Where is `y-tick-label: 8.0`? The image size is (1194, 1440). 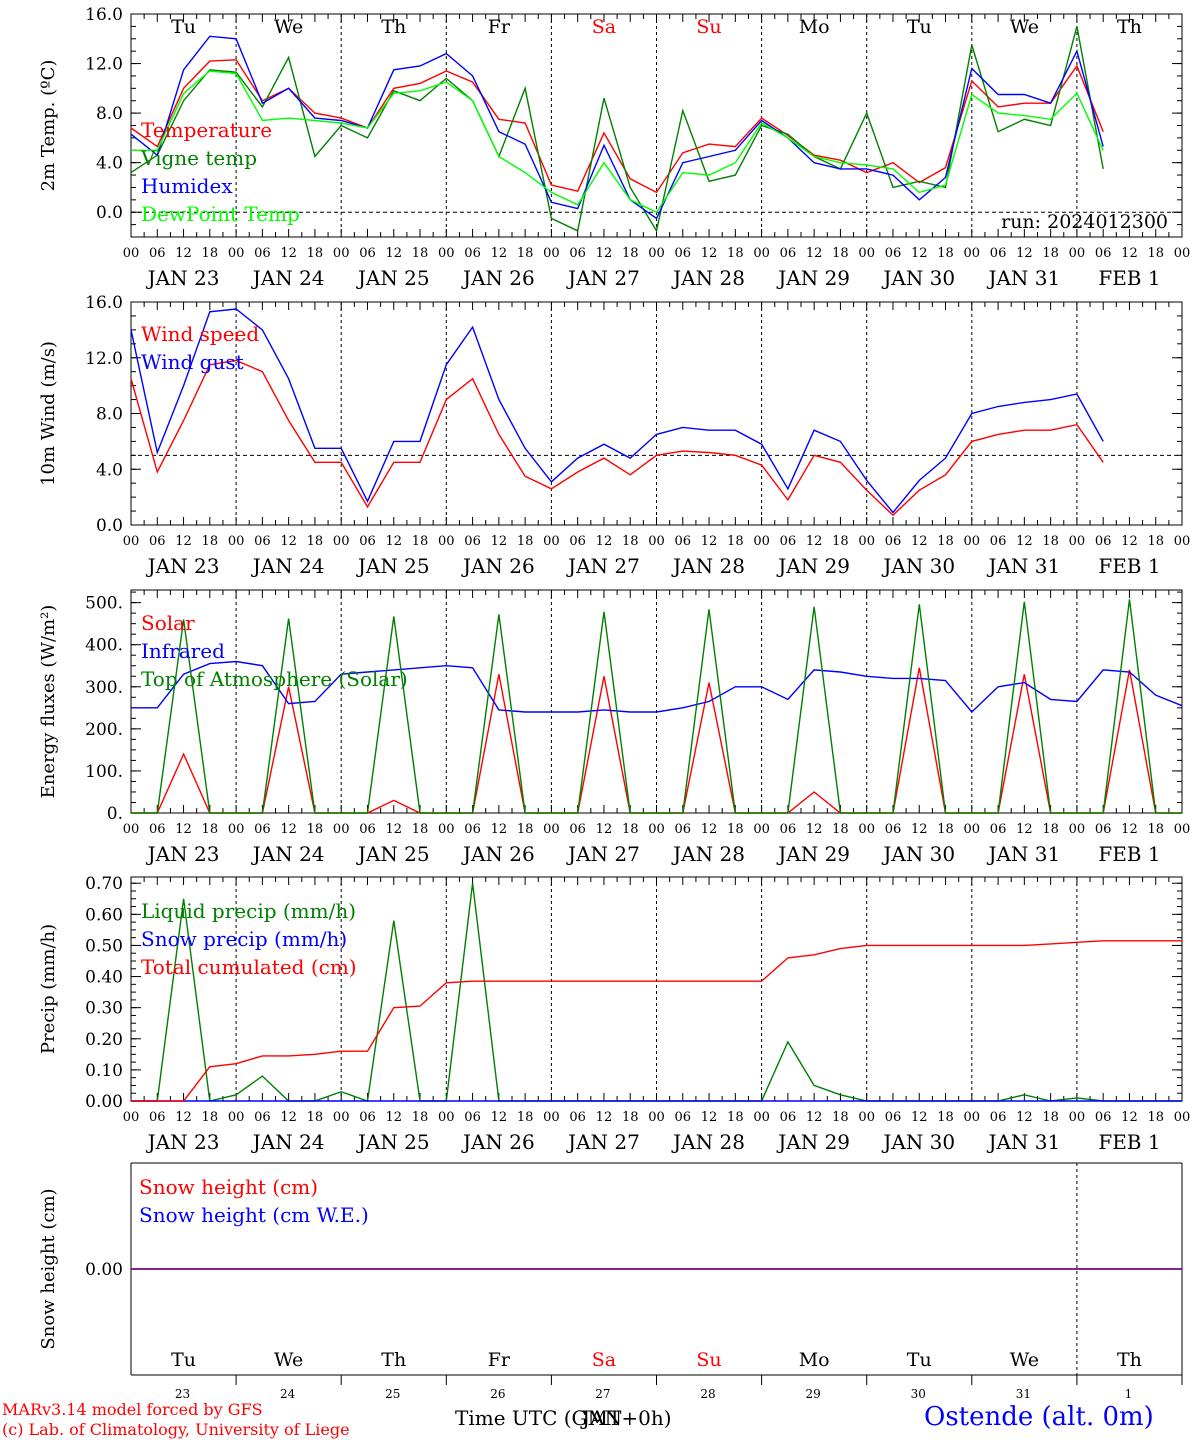 y-tick-label: 8.0 is located at coordinates (109, 415).